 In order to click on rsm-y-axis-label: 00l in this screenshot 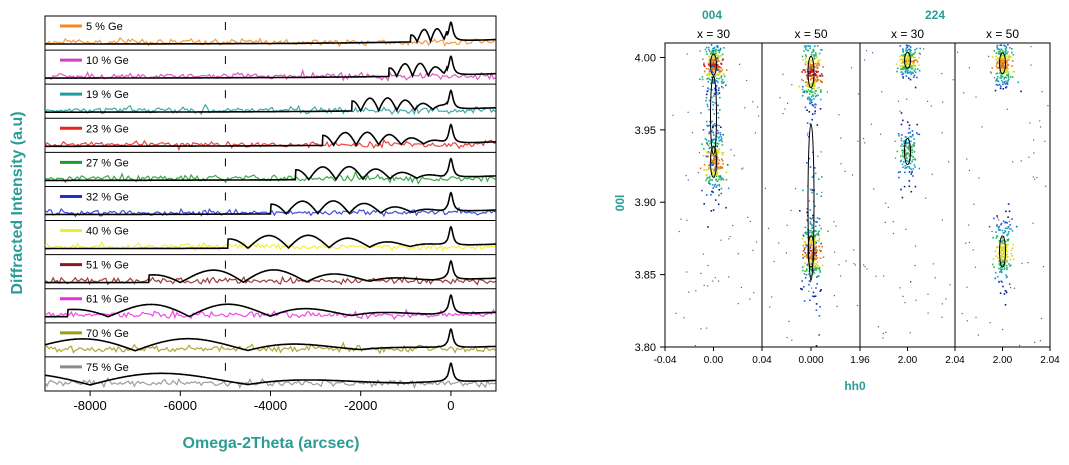, I will do `click(620, 203)`.